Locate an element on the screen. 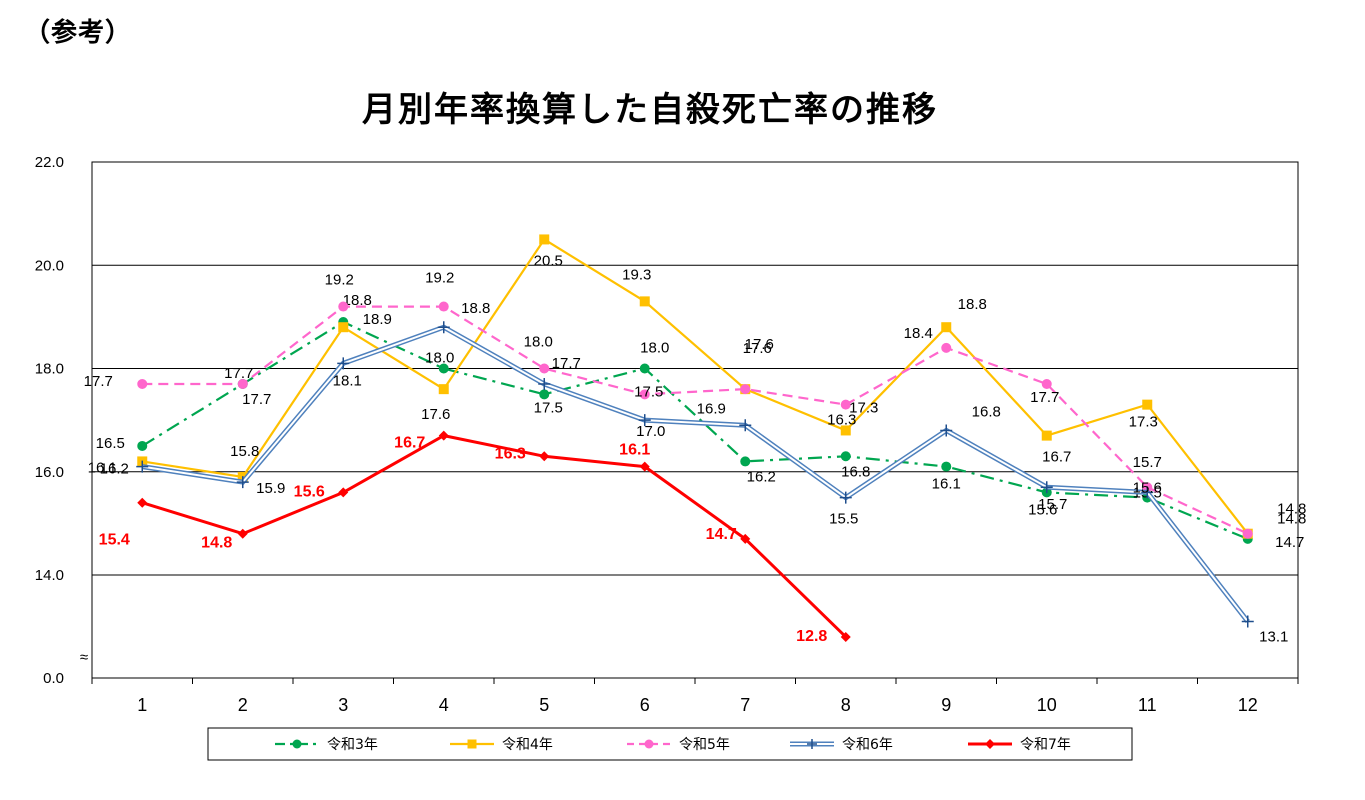 The width and height of the screenshot is (1365, 800). x-tick-label: 9 is located at coordinates (946, 705).